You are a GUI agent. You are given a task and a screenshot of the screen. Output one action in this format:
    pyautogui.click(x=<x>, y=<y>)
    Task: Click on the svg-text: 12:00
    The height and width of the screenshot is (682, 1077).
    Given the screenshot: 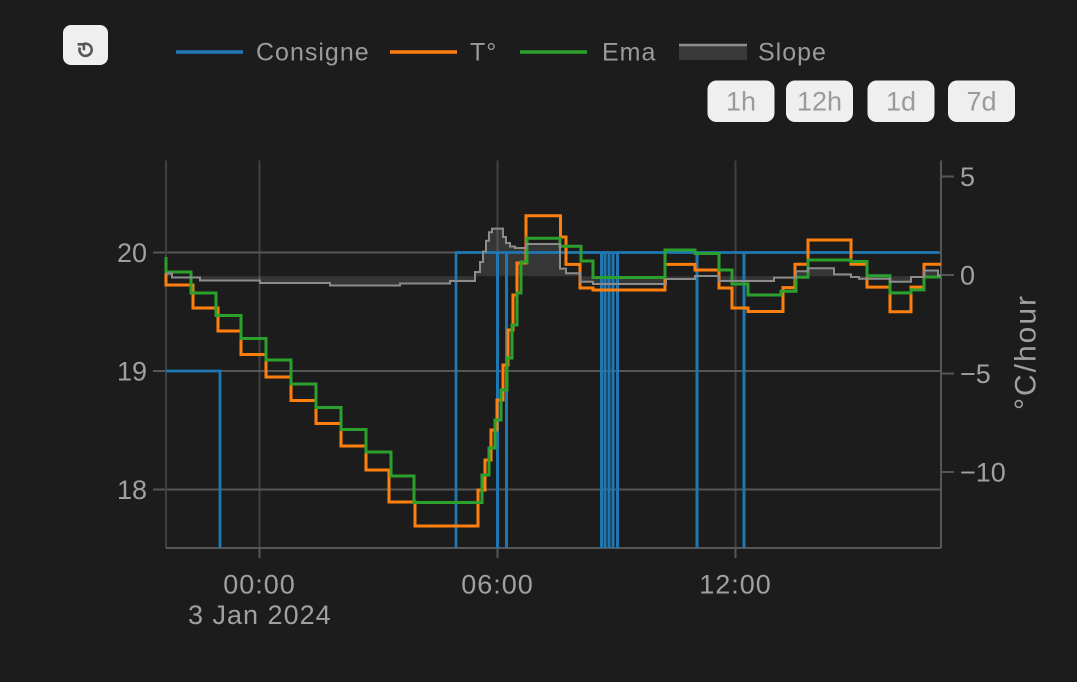 What is the action you would take?
    pyautogui.click(x=735, y=585)
    